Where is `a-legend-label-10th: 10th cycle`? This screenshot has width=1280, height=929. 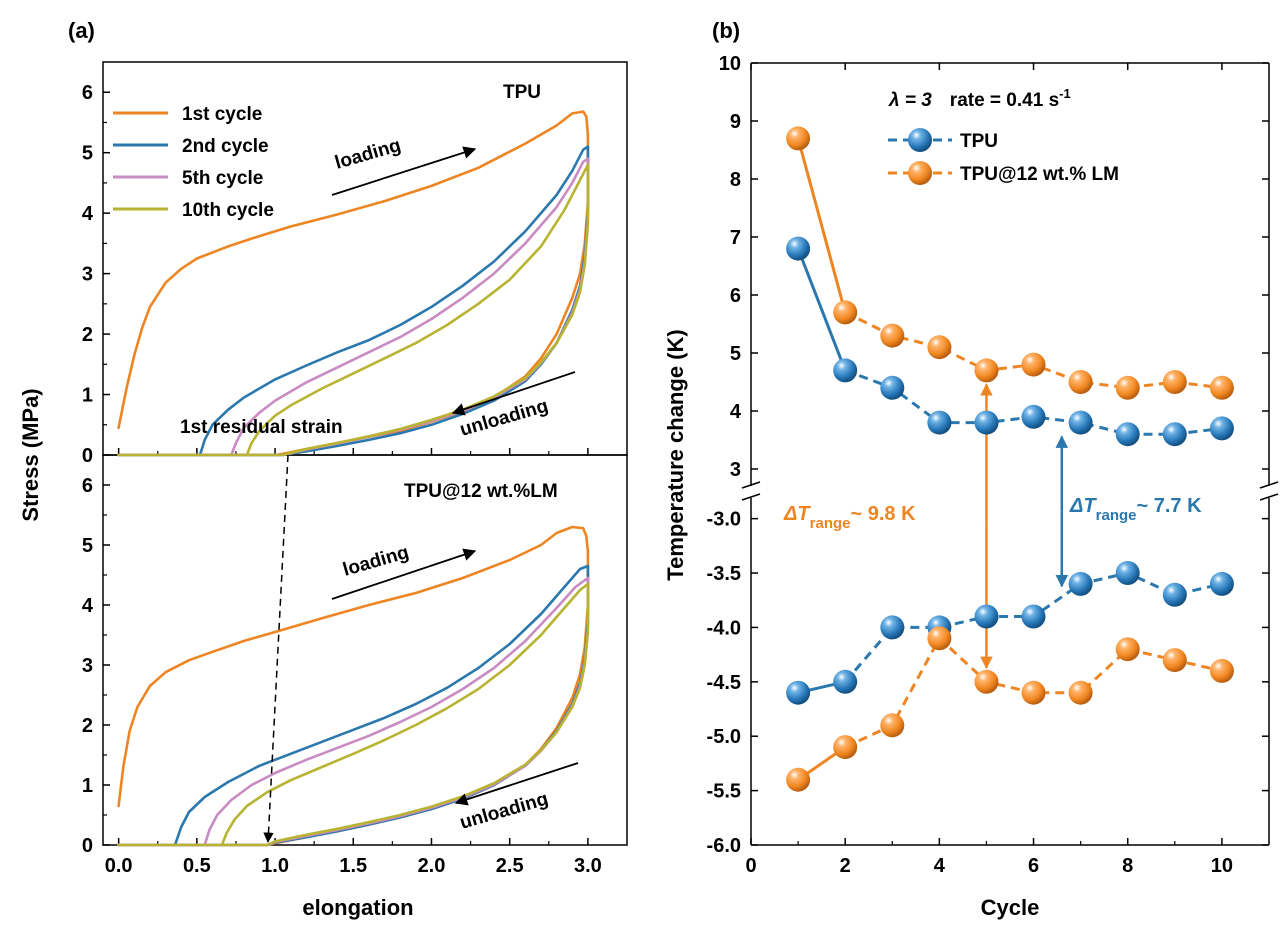 a-legend-label-10th: 10th cycle is located at coordinates (228, 210).